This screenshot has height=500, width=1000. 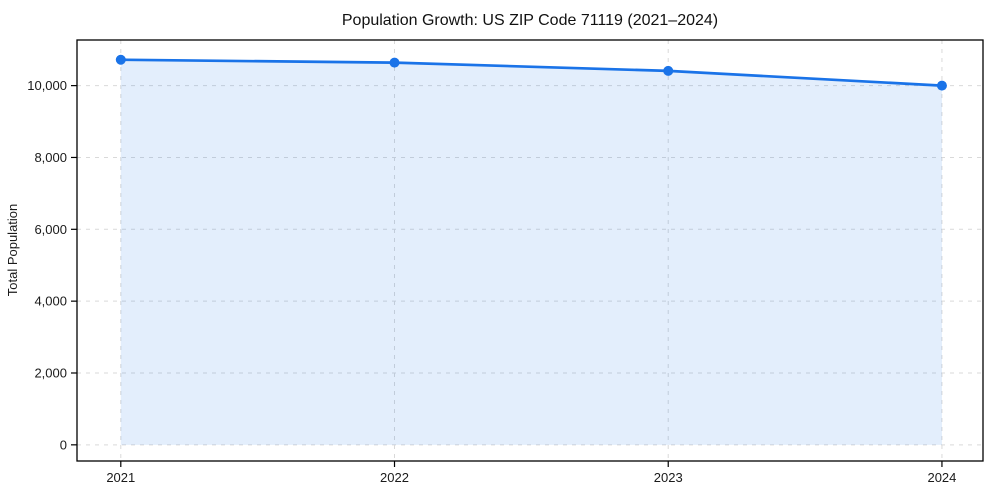 I want to click on x-tick-label: 2024, so click(x=941, y=477).